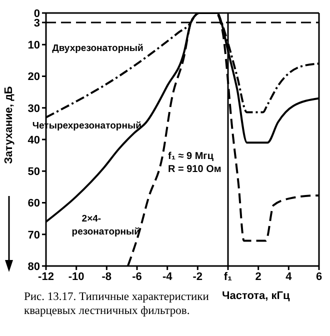 This screenshot has width=330, height=336. I want to click on y-tick-label: 50, so click(34, 172).